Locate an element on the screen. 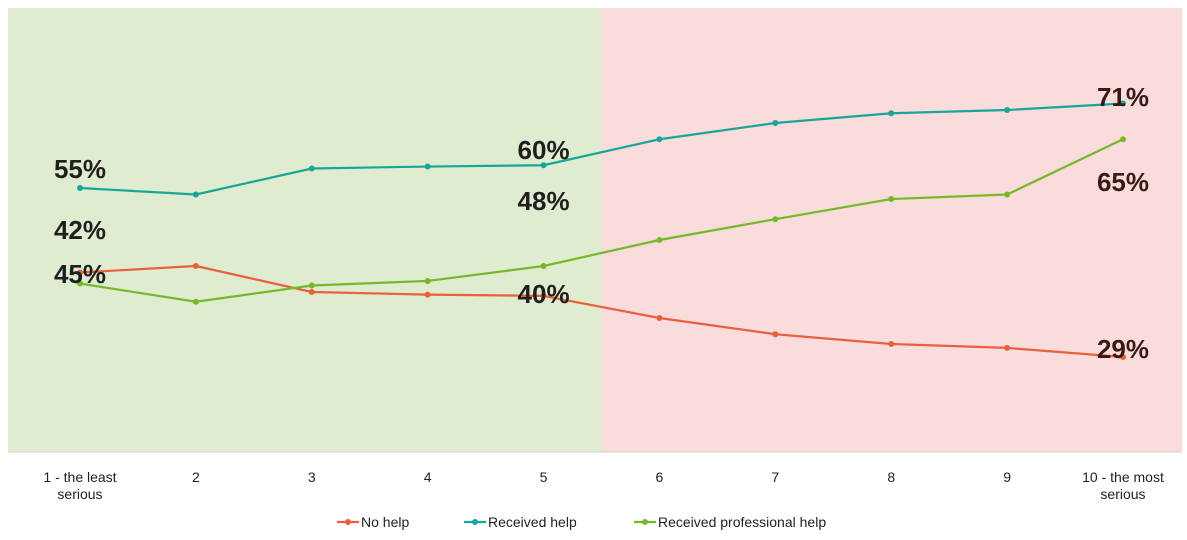 This screenshot has height=540, width=1187. legend-label-received-help: Received help is located at coordinates (532, 522).